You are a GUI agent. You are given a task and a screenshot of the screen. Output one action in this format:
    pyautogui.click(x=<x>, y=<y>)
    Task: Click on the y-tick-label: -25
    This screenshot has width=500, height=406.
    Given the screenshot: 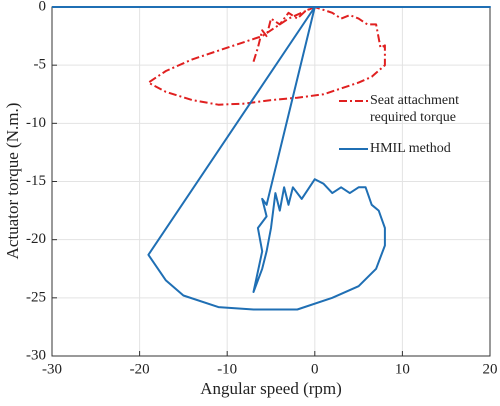 What is the action you would take?
    pyautogui.click(x=36, y=297)
    